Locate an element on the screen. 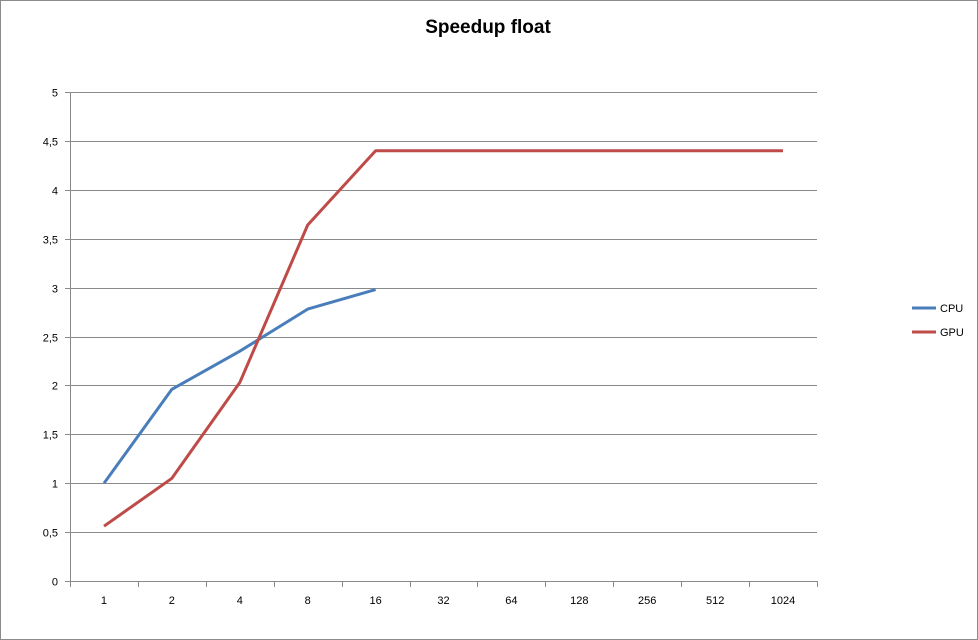 The height and width of the screenshot is (640, 978). x-tick-label: 256 is located at coordinates (647, 601).